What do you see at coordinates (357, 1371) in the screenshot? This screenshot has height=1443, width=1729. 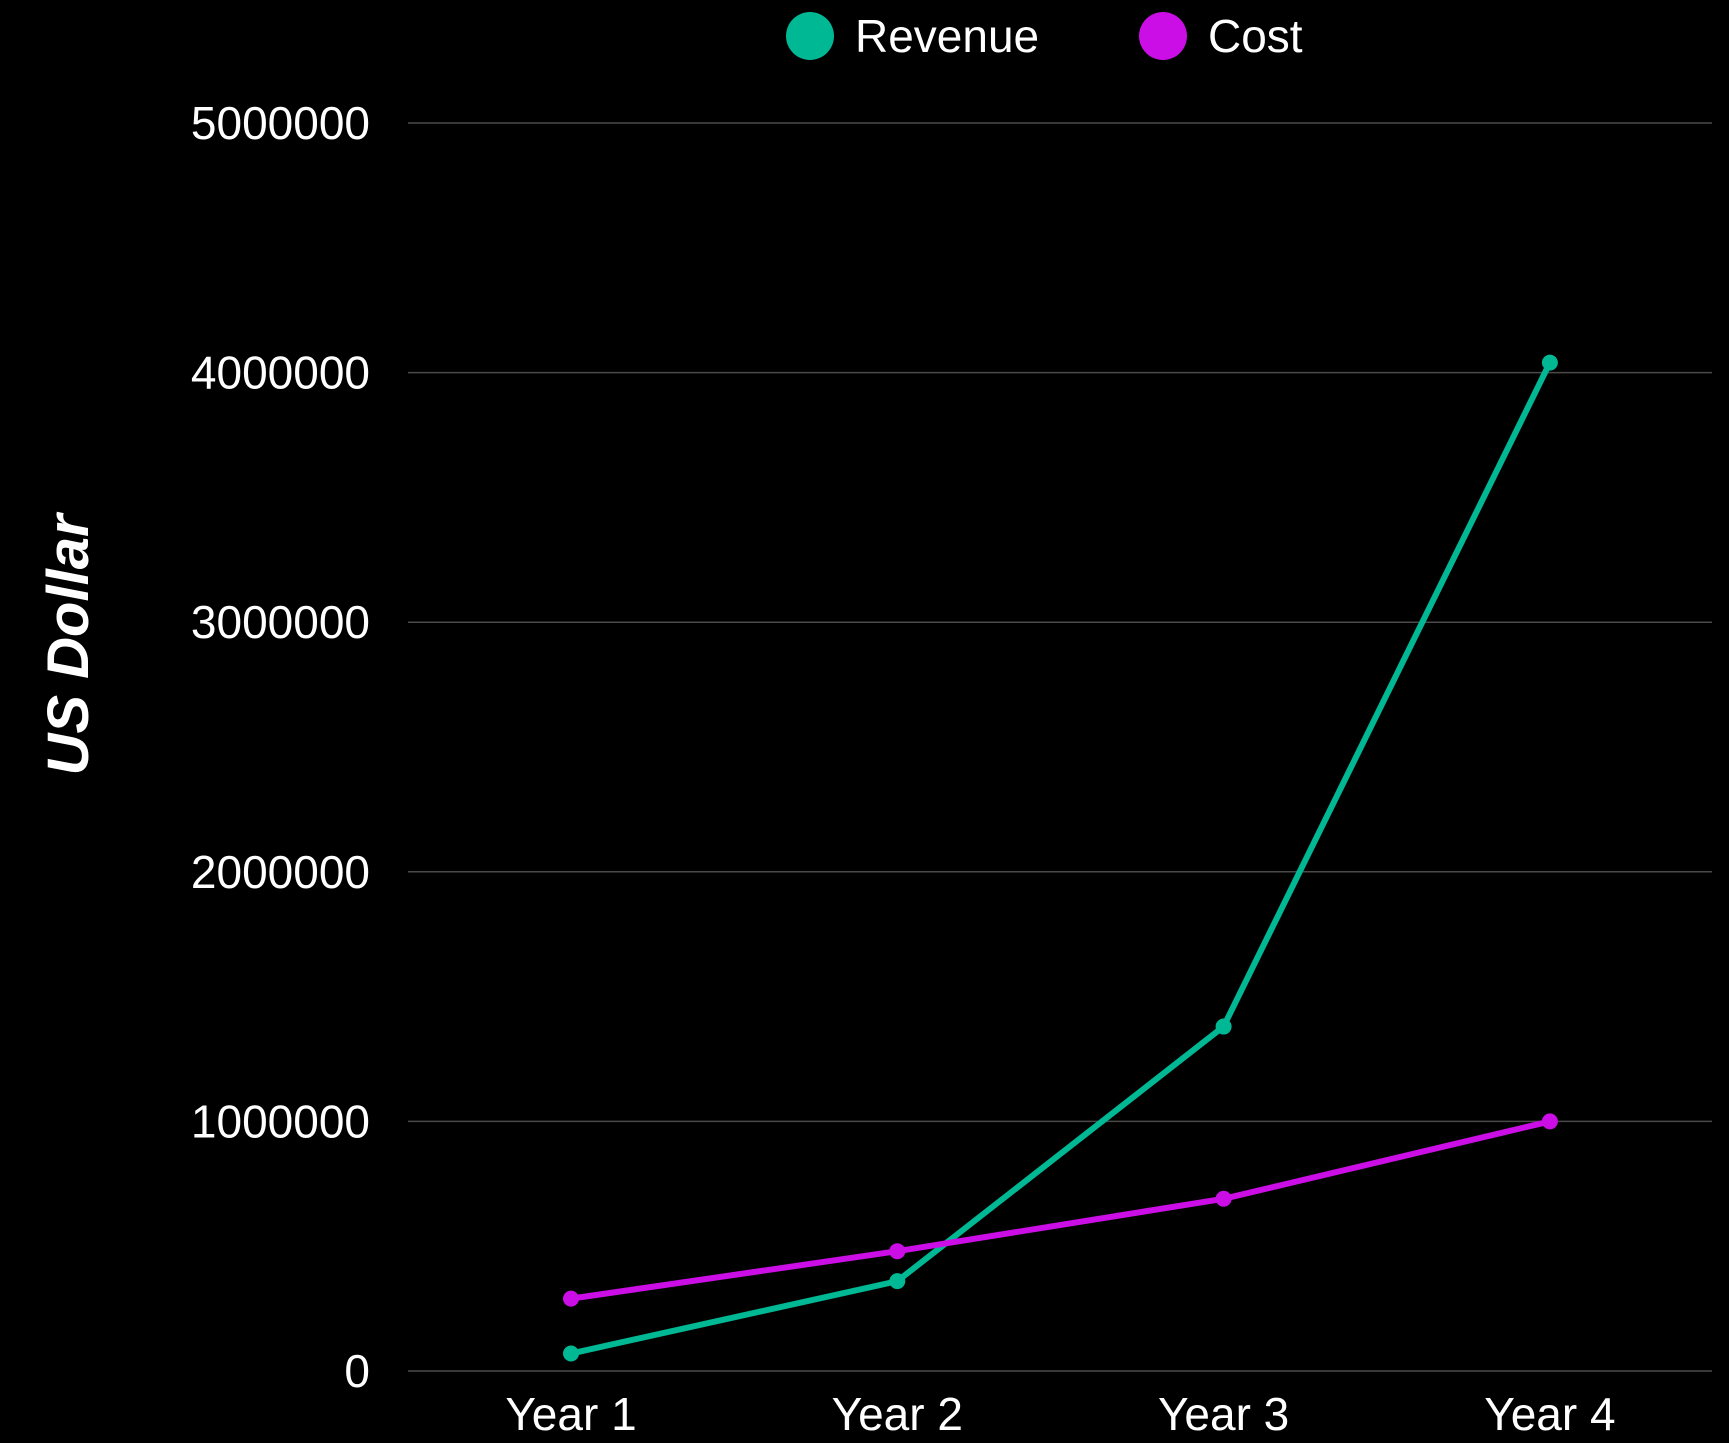 I see `y-tick-label: 0` at bounding box center [357, 1371].